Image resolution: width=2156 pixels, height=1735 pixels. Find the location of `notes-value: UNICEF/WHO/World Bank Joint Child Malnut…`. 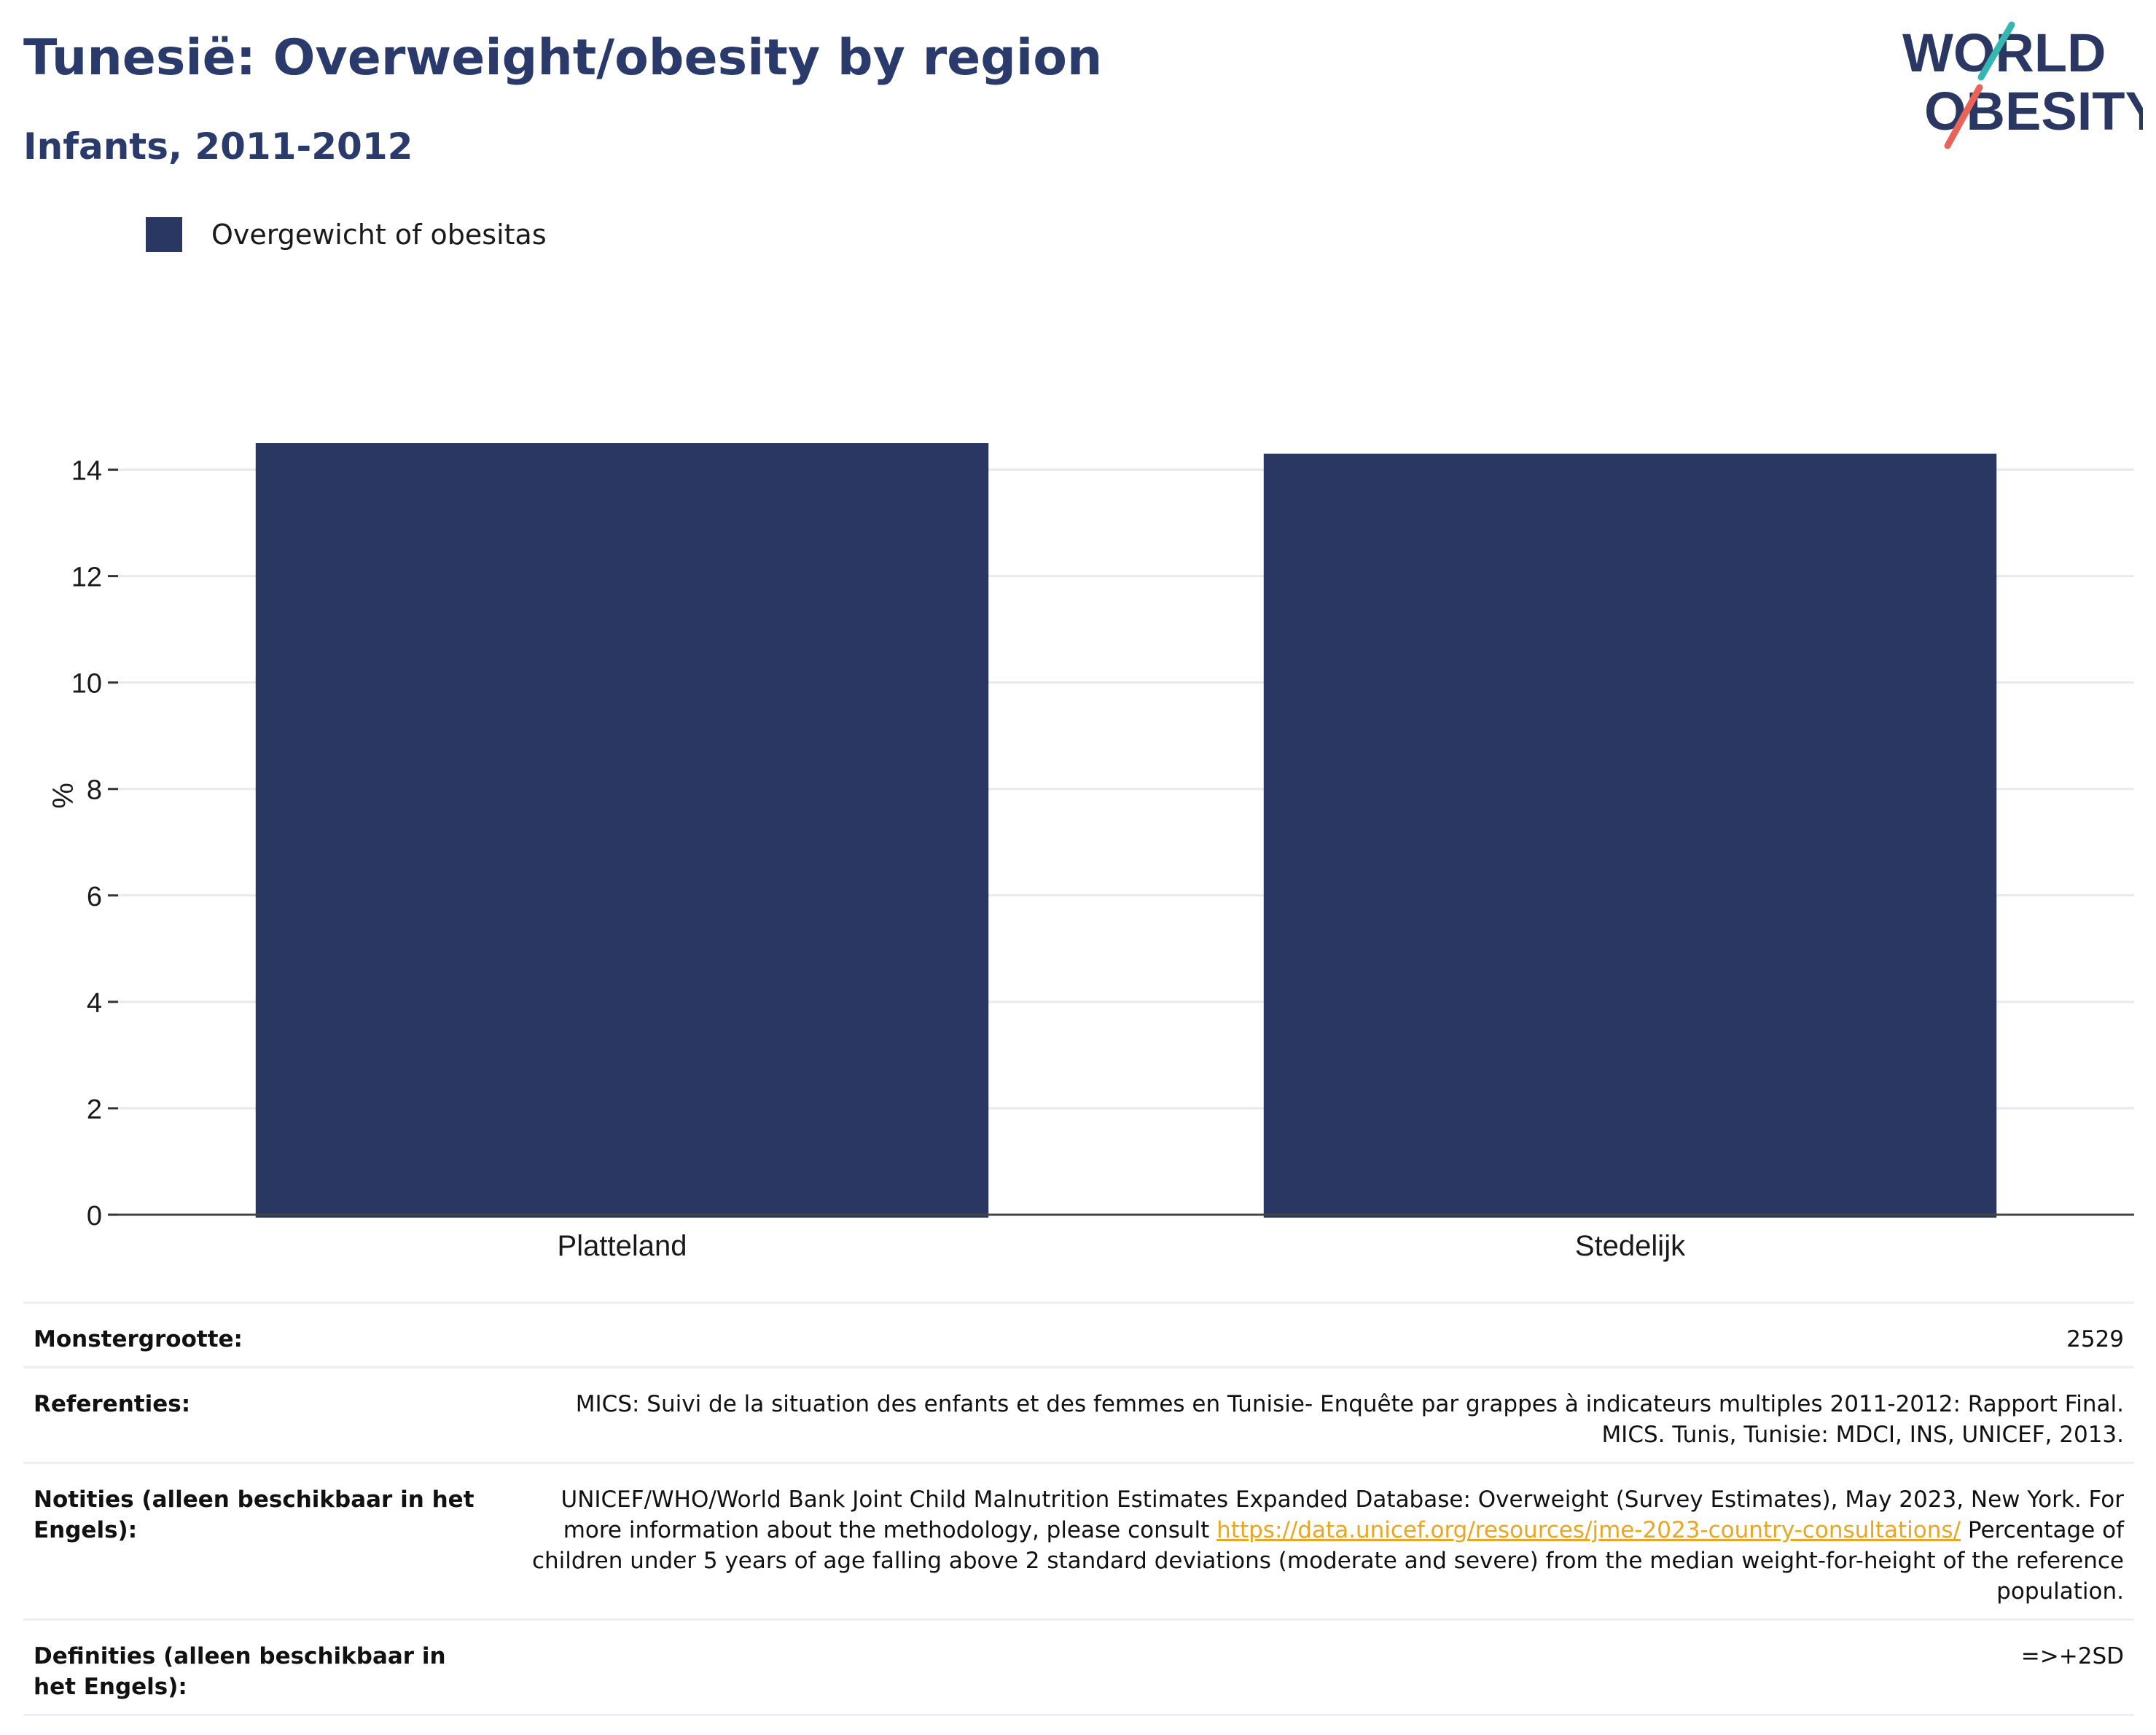

notes-value: UNICEF/WHO/World Bank Joint Child Malnut… is located at coordinates (1322, 1546).